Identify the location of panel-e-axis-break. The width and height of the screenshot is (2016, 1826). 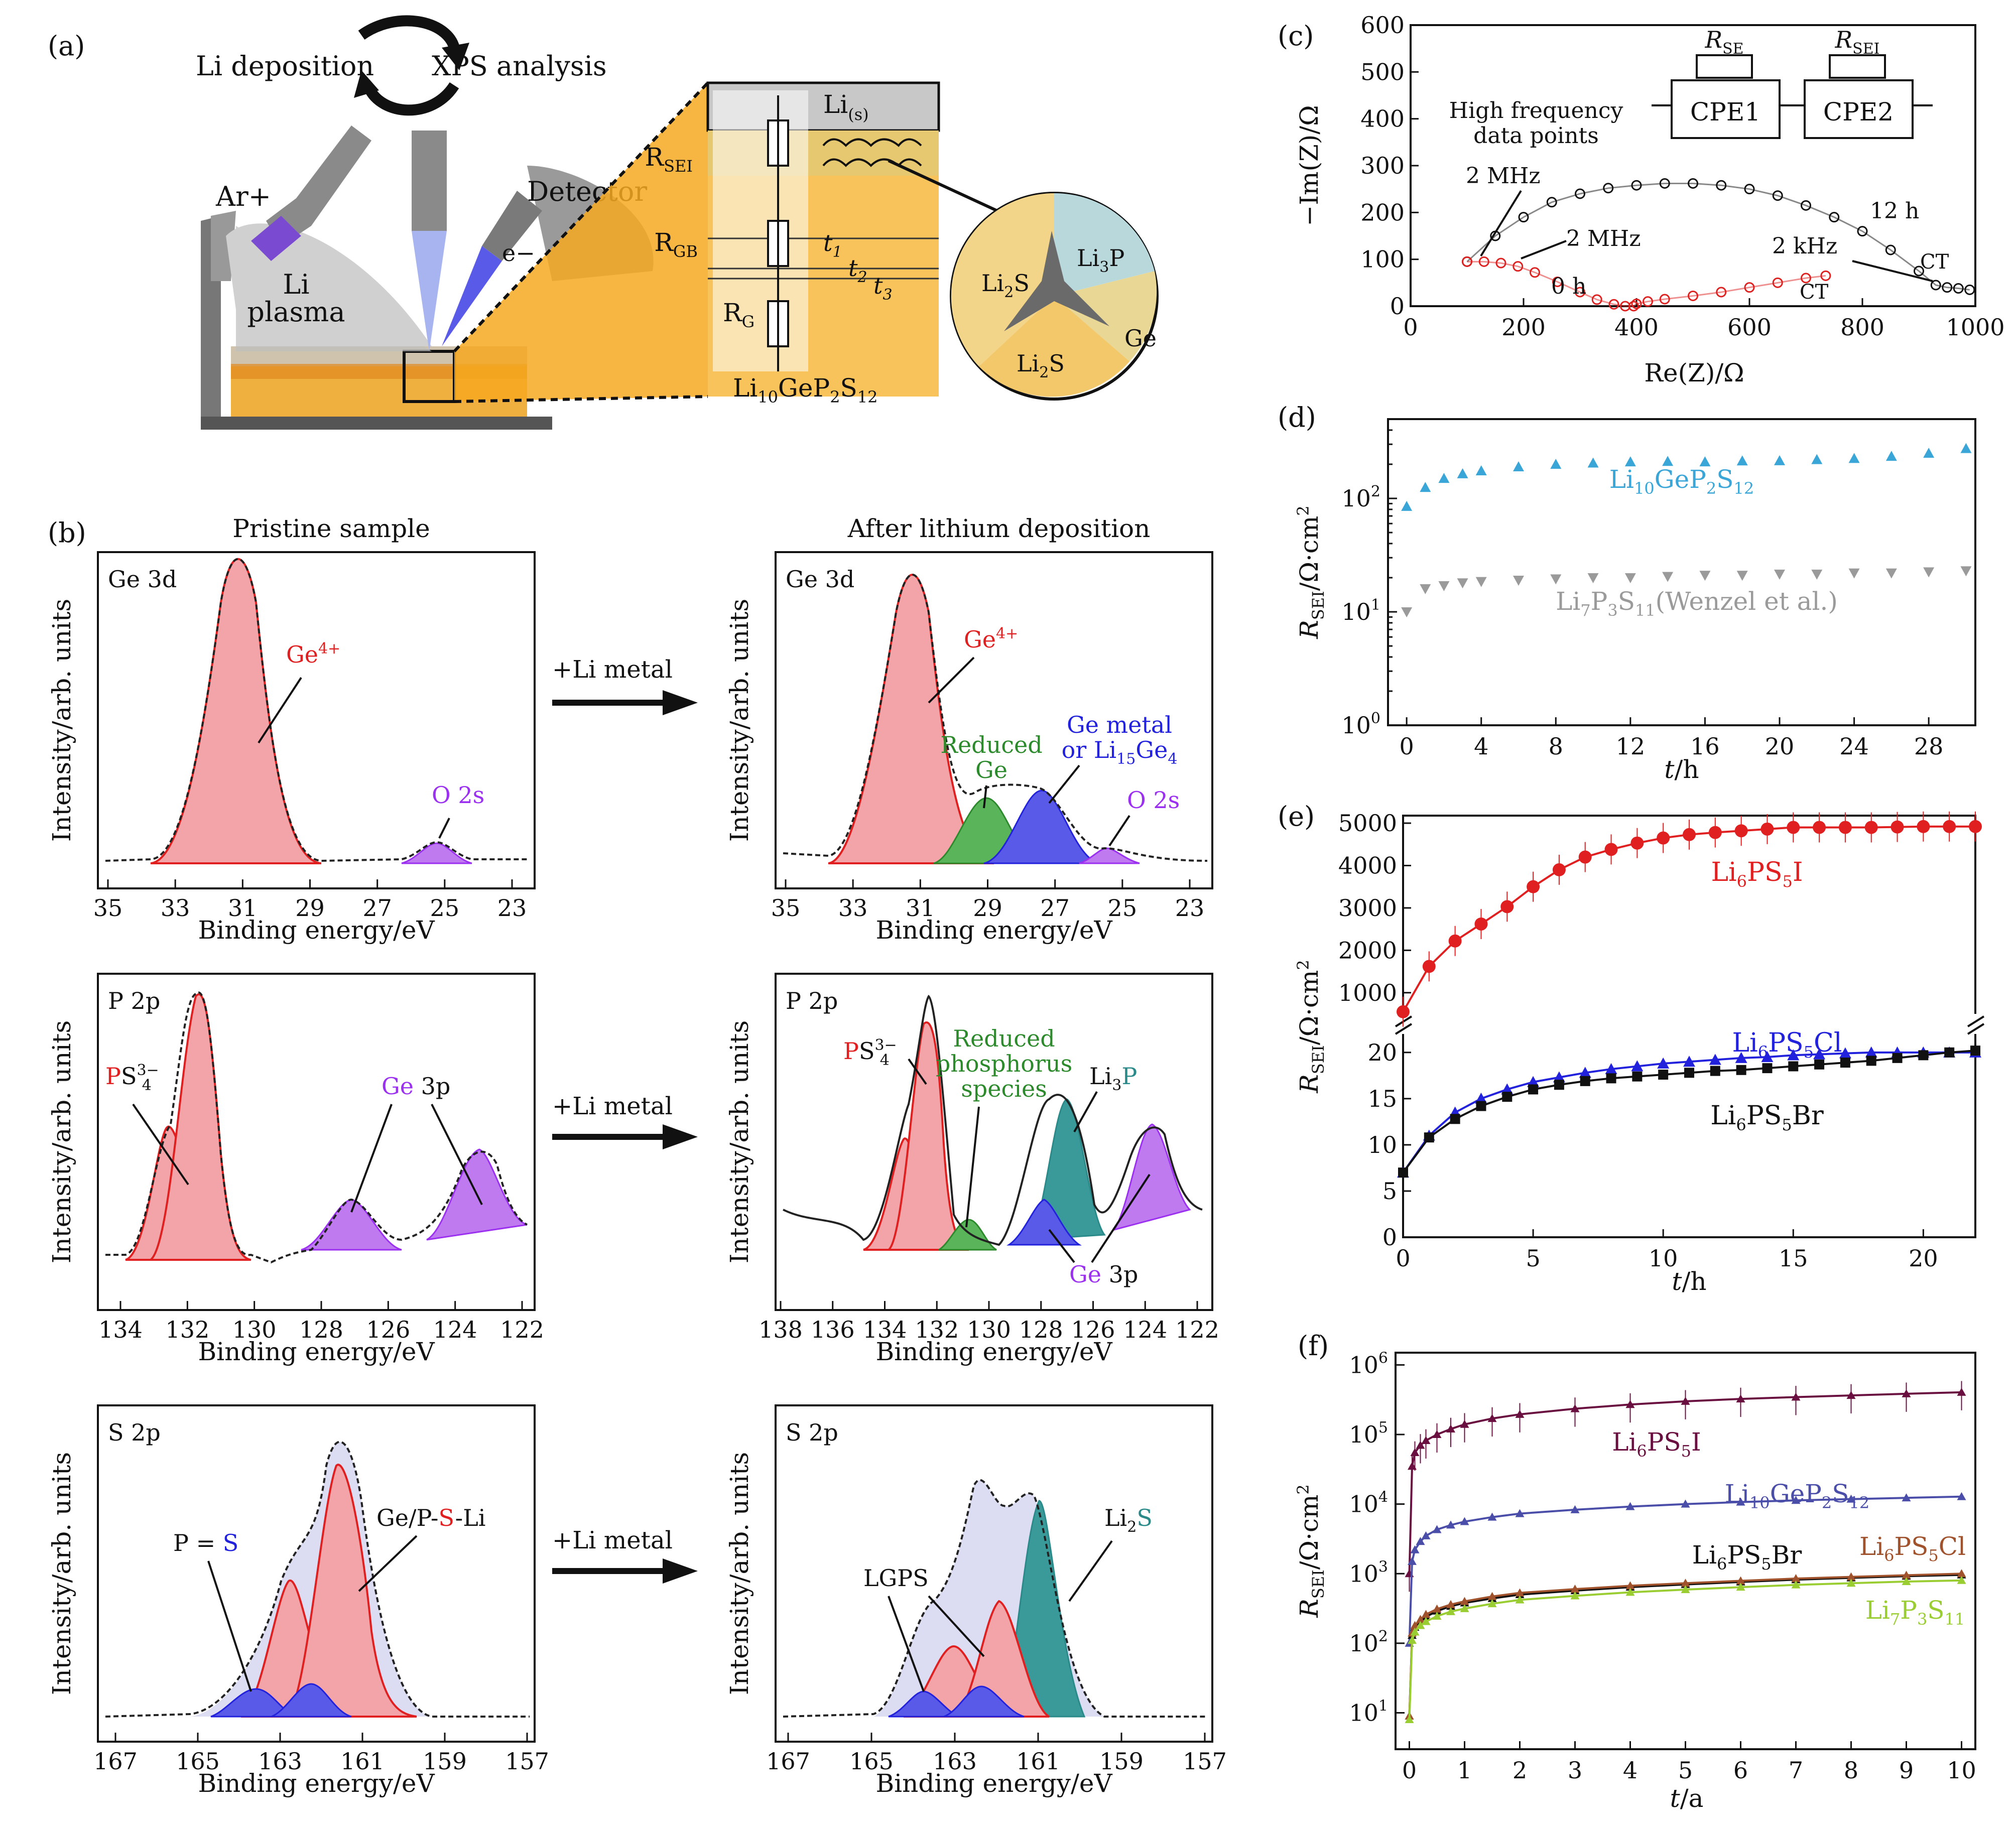
(1690, 1024).